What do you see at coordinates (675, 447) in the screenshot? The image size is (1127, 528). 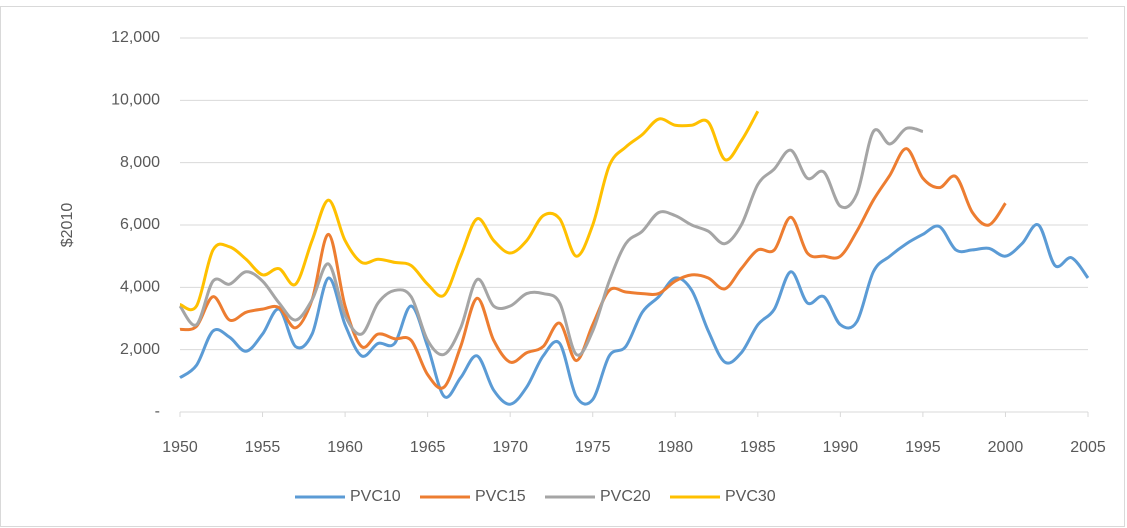 I see `x-tick-label: 1980` at bounding box center [675, 447].